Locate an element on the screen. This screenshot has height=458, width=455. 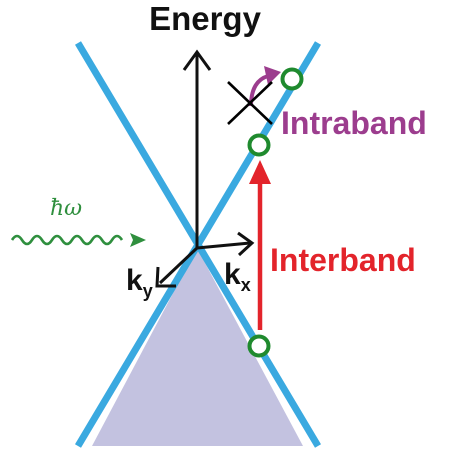
kx-axis is located at coordinates (225, 244).